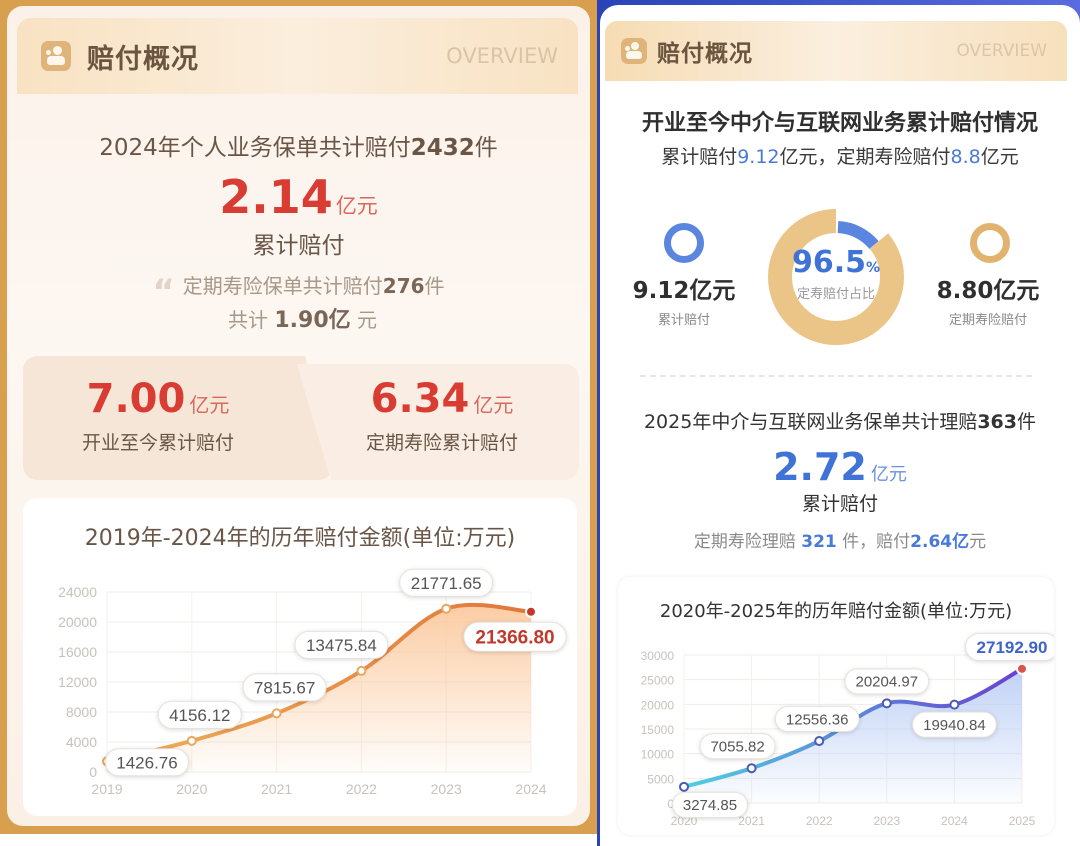  Describe the element at coordinates (486, 148) in the screenshot. I see `summary-suffix: 件` at that location.